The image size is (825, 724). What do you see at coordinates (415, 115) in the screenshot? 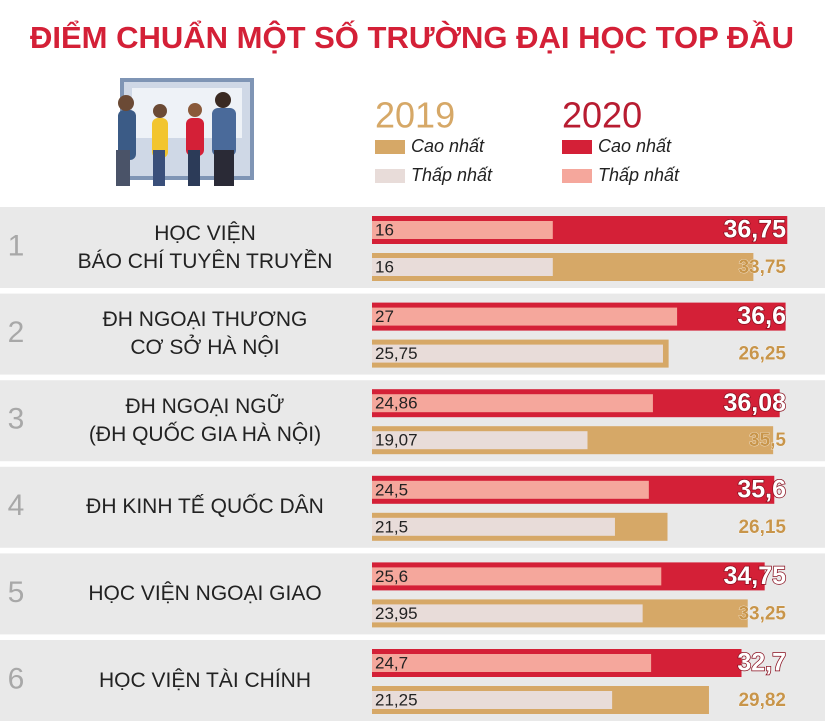
I see `legend-year: 2019` at bounding box center [415, 115].